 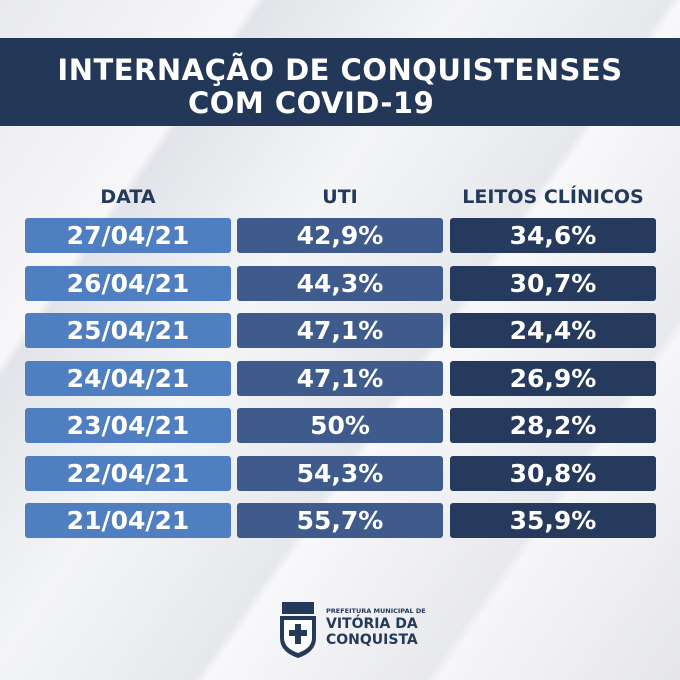 I want to click on table-cell: 24,4%, so click(x=553, y=330).